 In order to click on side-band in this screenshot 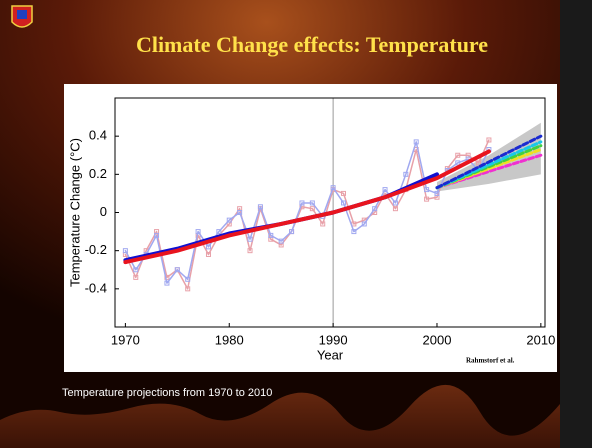, I will do `click(576, 224)`.